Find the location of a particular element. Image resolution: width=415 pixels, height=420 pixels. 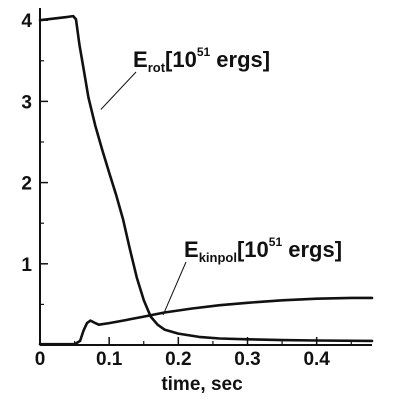

annotation-pointer-ekinpol is located at coordinates (174, 288).